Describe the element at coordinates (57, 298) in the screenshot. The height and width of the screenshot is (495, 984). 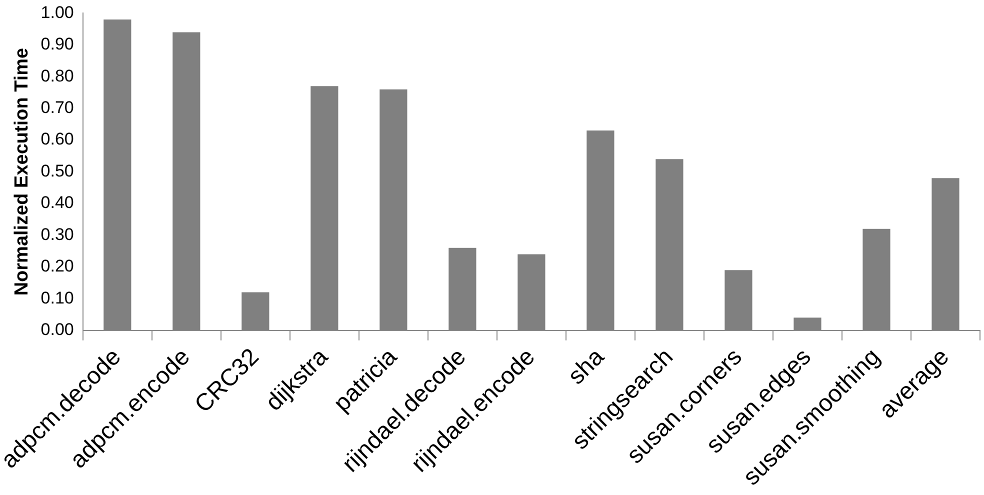
I see `y-tick-label: 0.10` at that location.